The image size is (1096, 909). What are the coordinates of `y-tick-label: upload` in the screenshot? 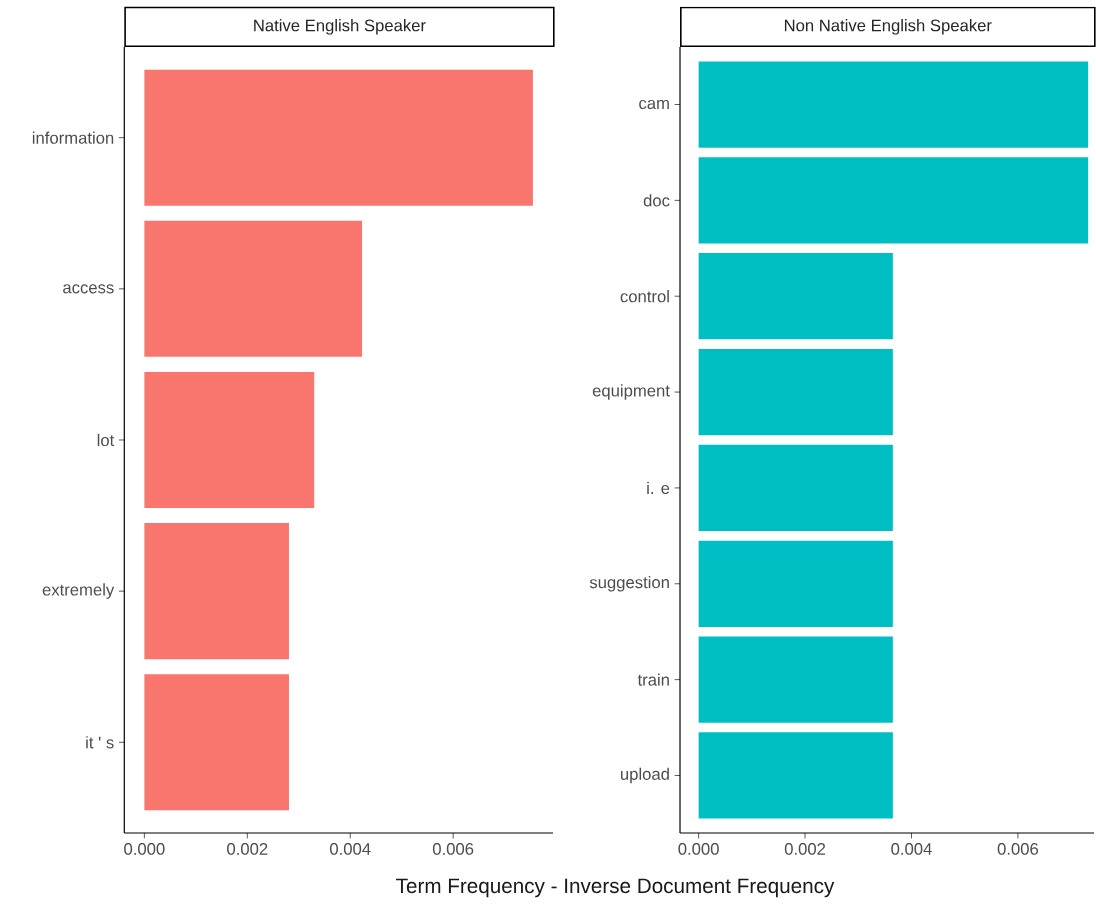 It's located at (645, 775).